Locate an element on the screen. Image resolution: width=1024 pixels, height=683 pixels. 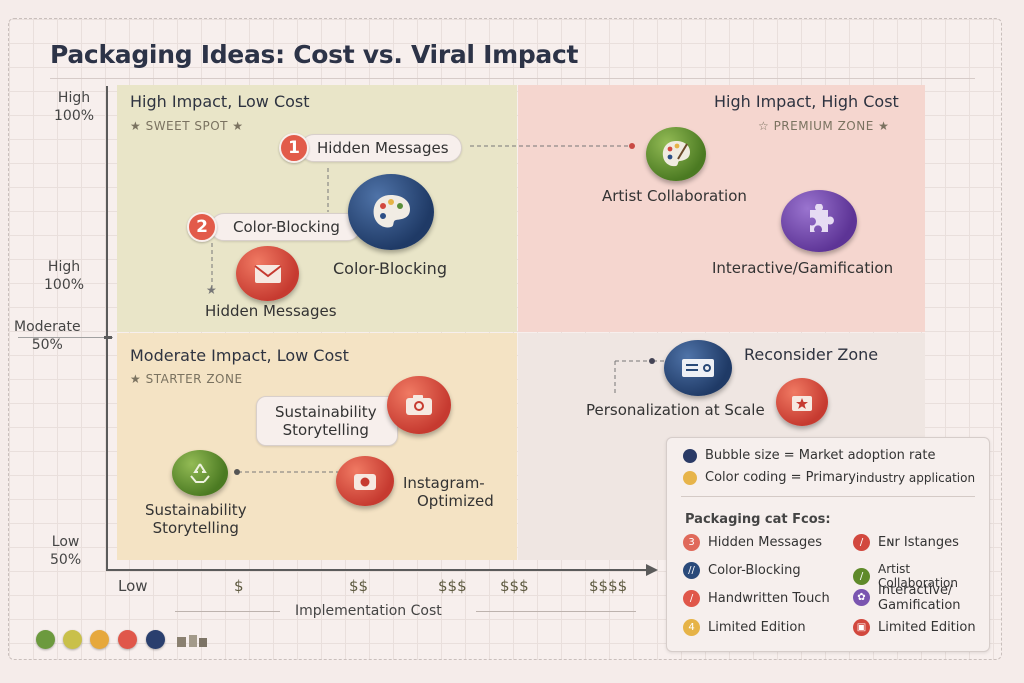
instagram-camera-icon is located at coordinates (365, 482).